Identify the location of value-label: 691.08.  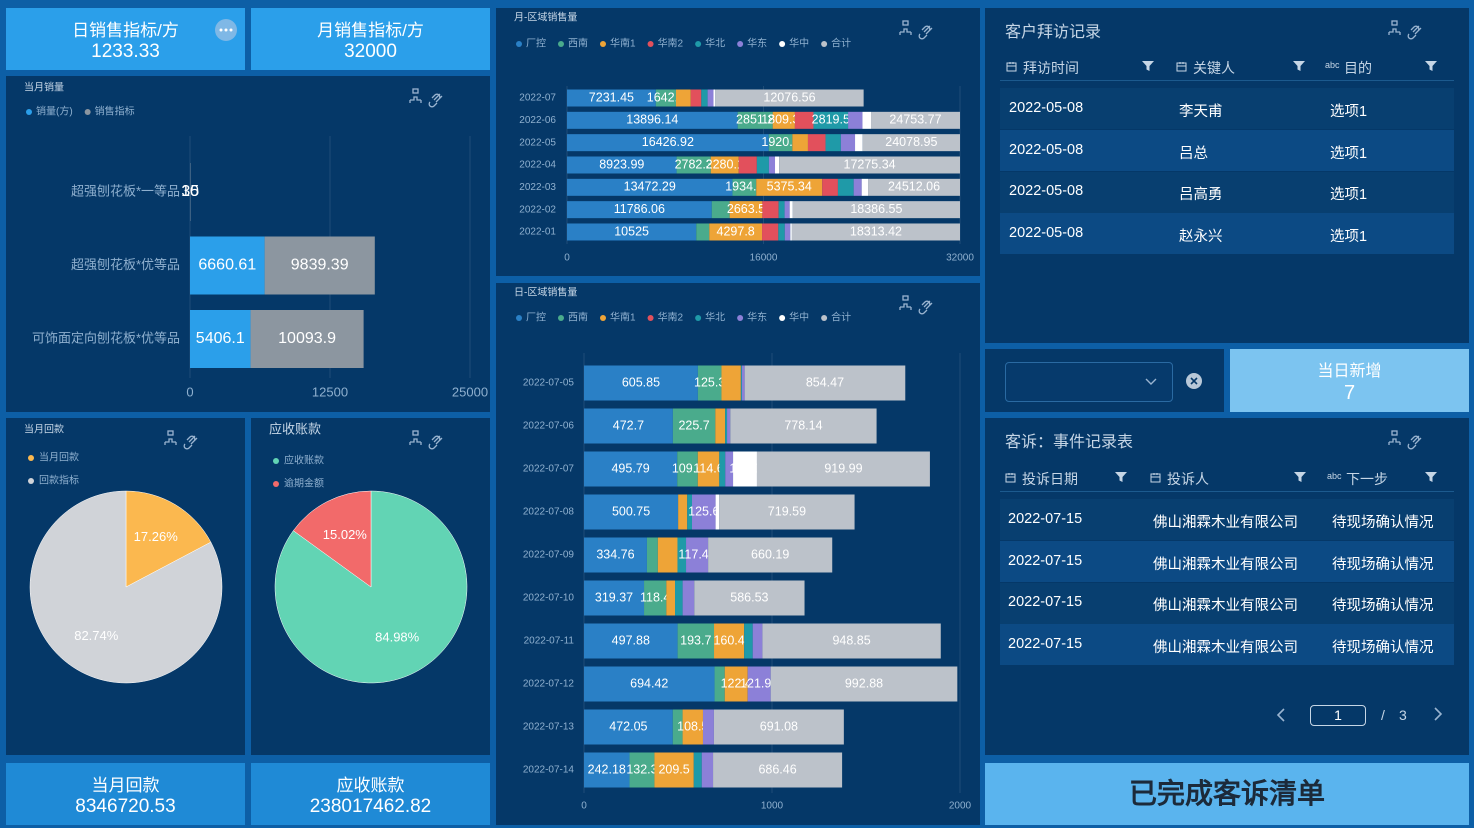
(779, 726).